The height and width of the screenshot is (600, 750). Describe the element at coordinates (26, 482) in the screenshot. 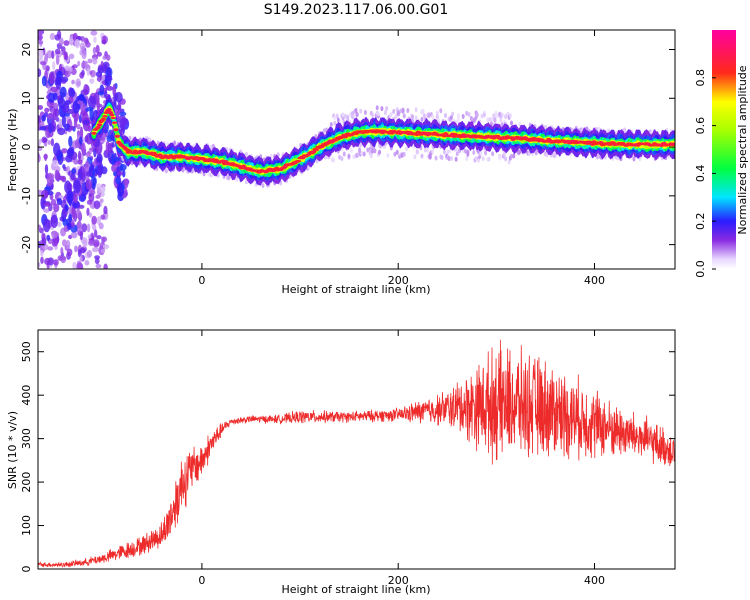

I see `y-tick-label: 200` at that location.